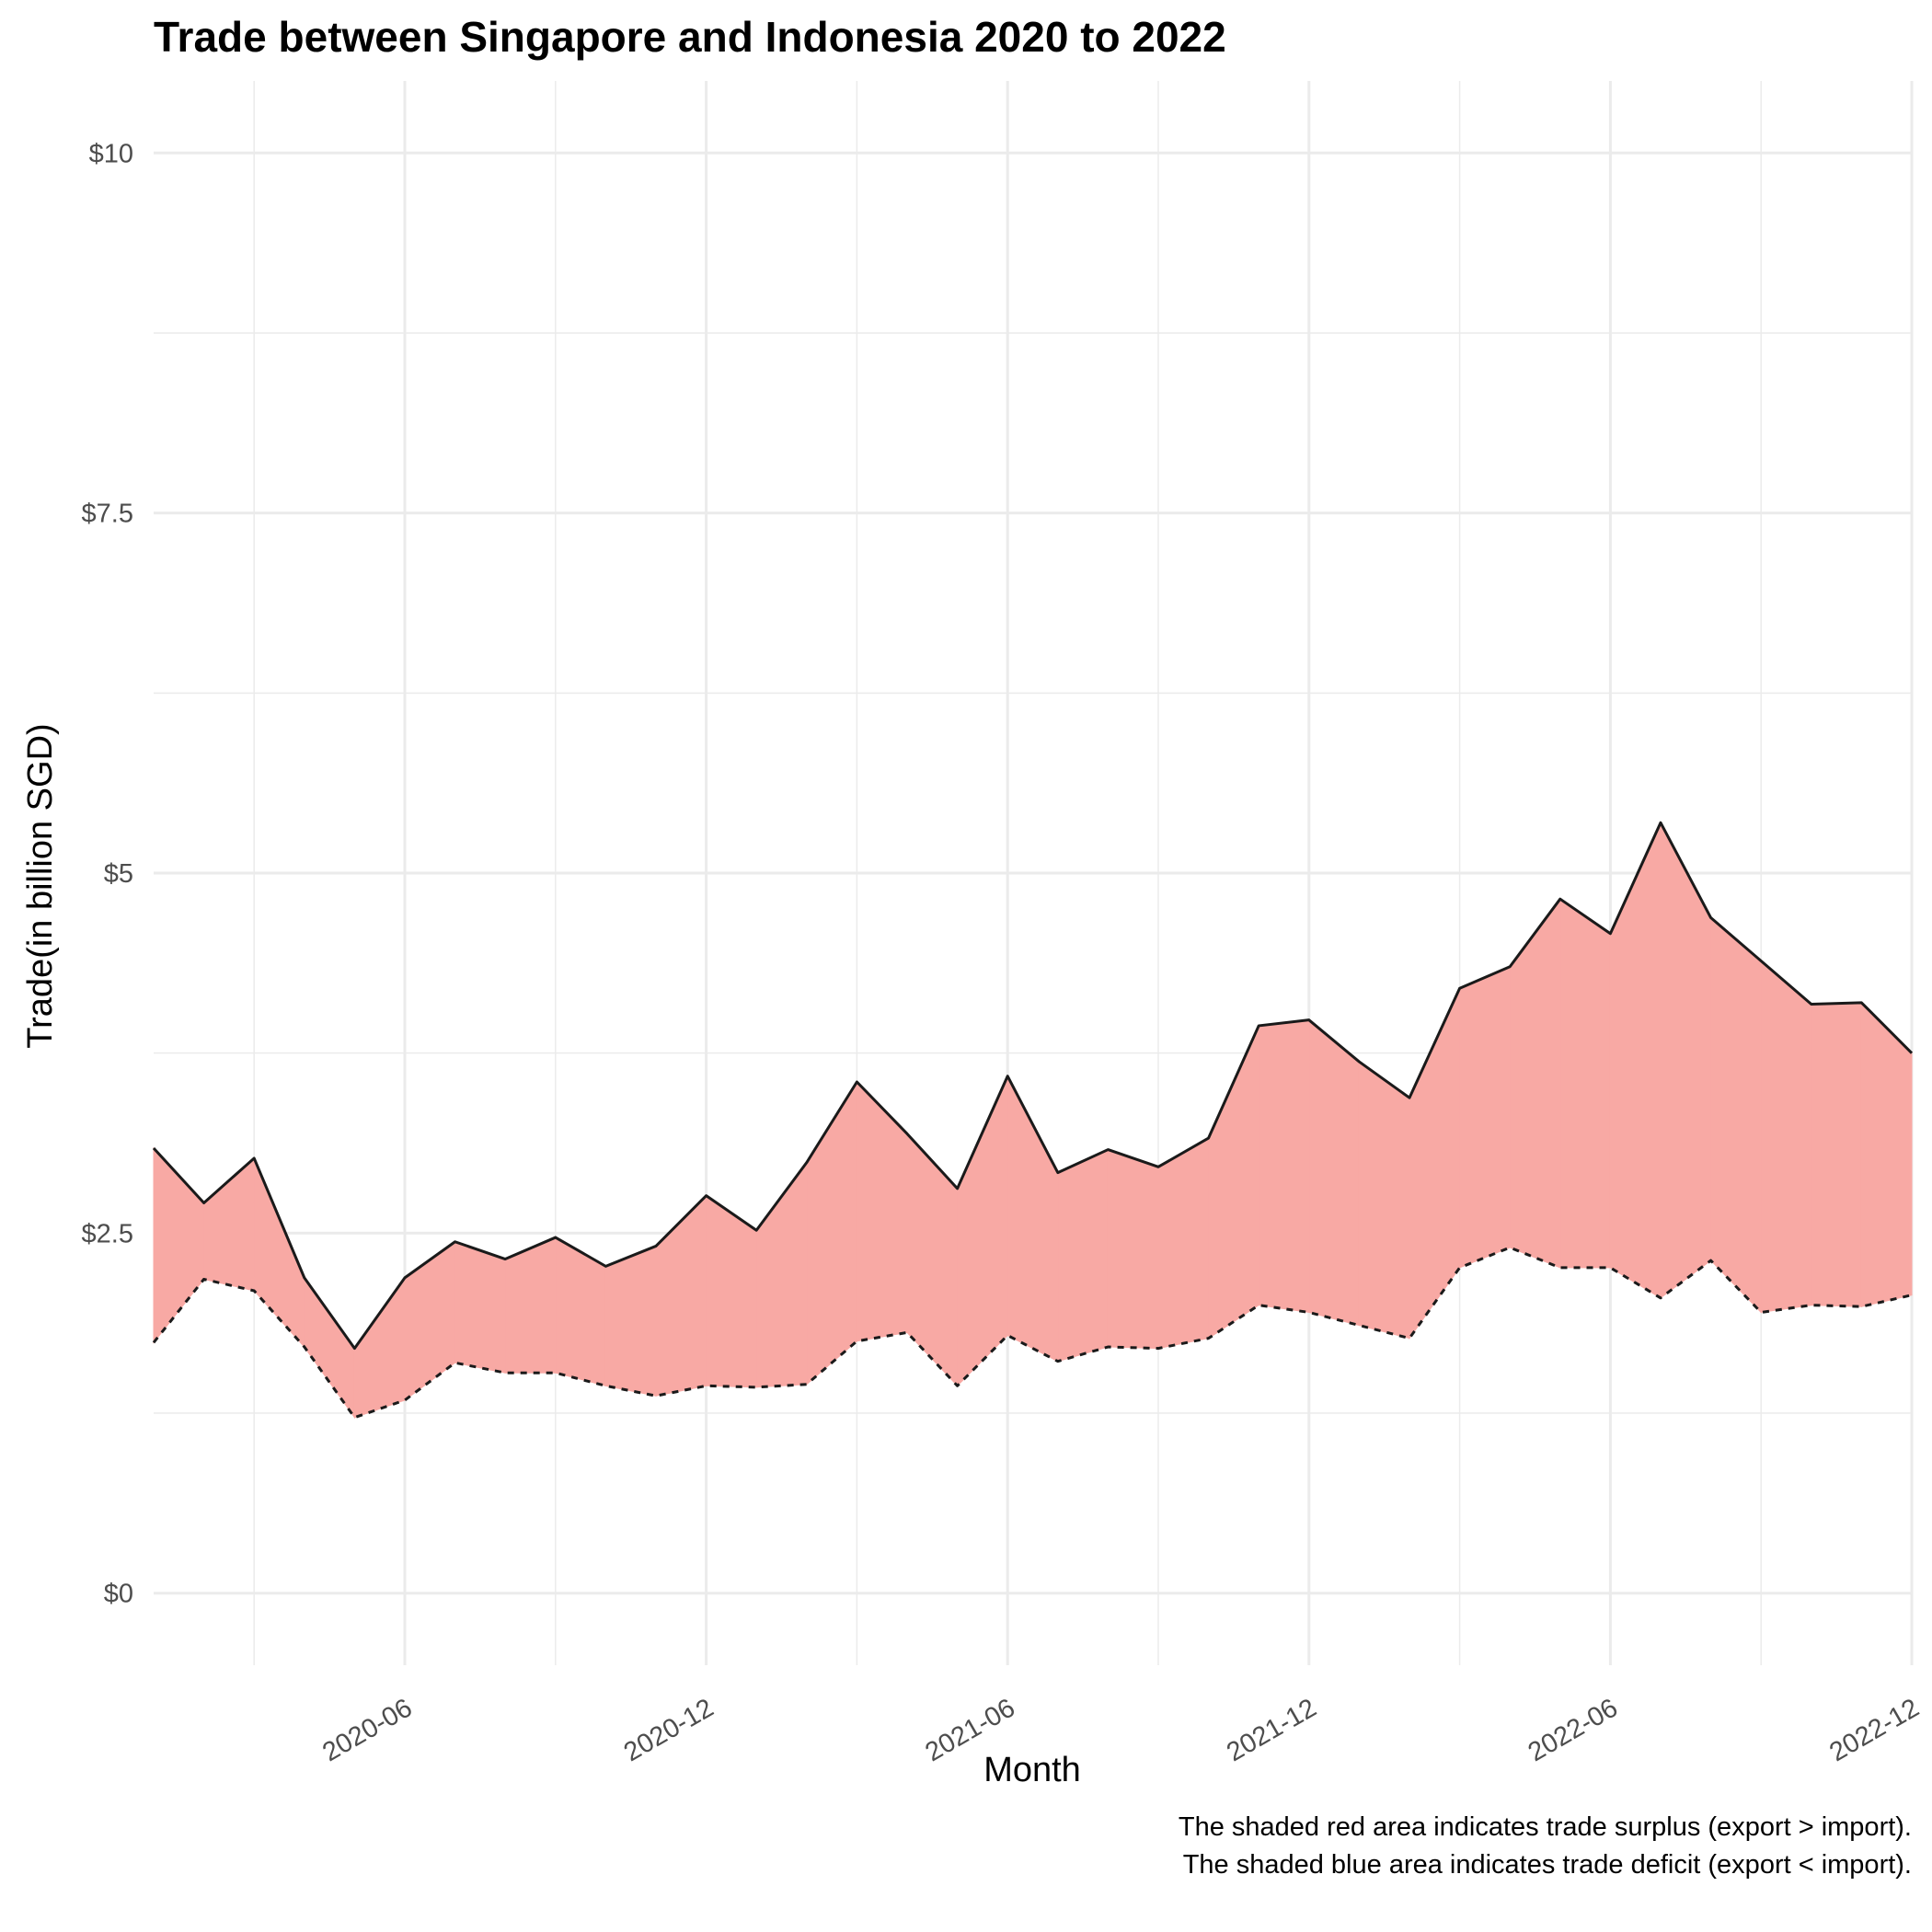 The height and width of the screenshot is (1932, 1932). I want to click on x-tick-label: 2022-12, so click(1874, 1730).